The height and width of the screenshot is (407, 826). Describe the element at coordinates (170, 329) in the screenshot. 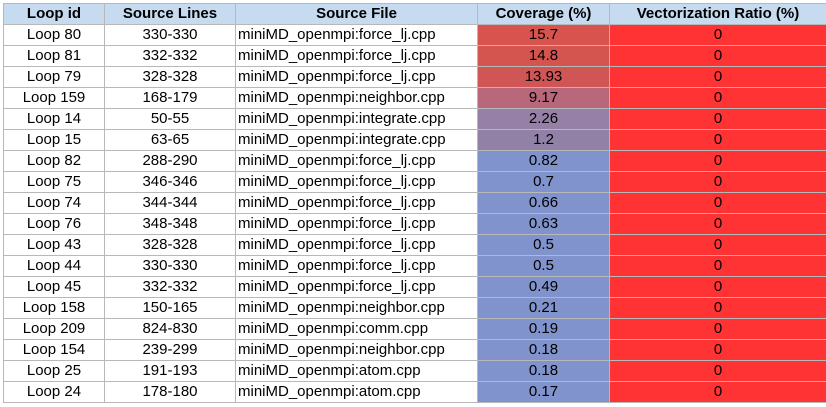

I see `cell-source-lines: 824-830` at that location.